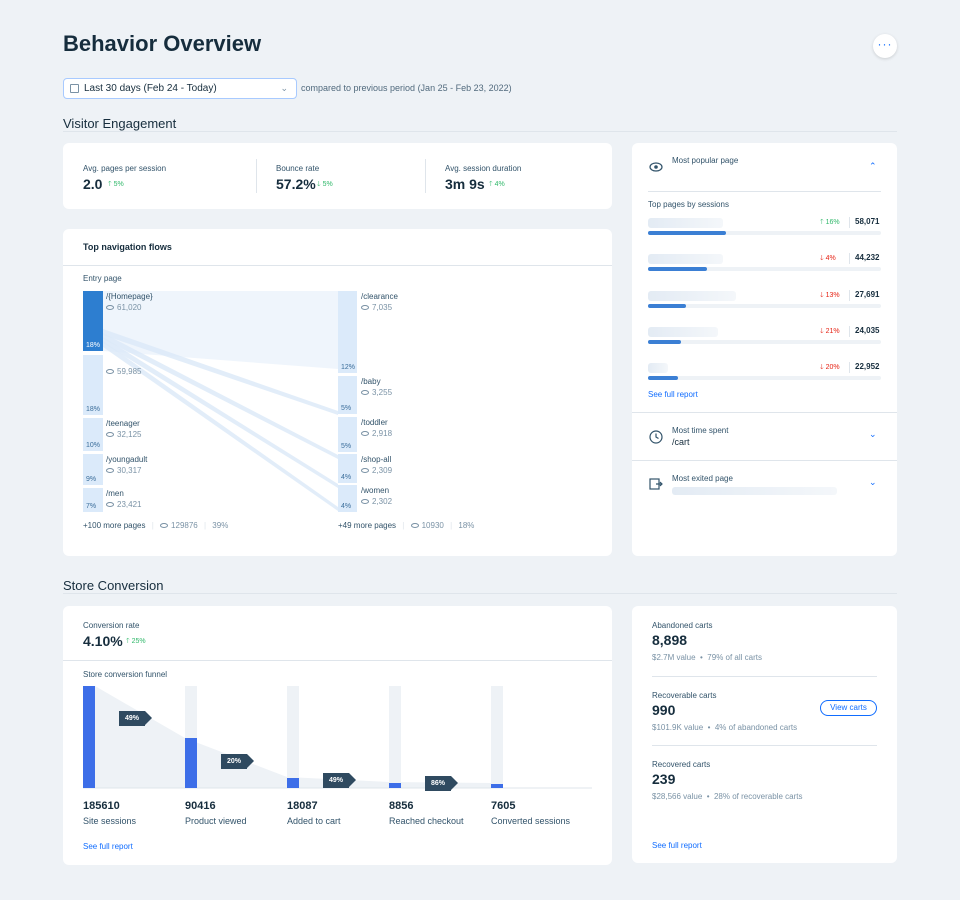 The width and height of the screenshot is (960, 900). What do you see at coordinates (885, 46) in the screenshot?
I see `more-actions-button: ···` at bounding box center [885, 46].